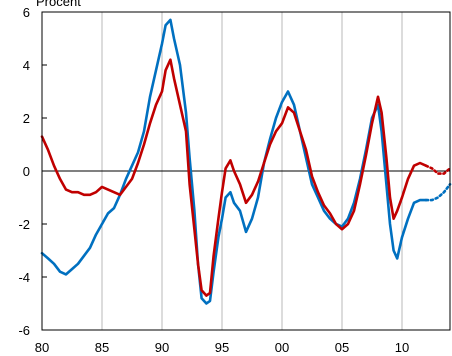 Image resolution: width=452 pixels, height=356 pixels. I want to click on x-tick-label: 85, so click(102, 347).